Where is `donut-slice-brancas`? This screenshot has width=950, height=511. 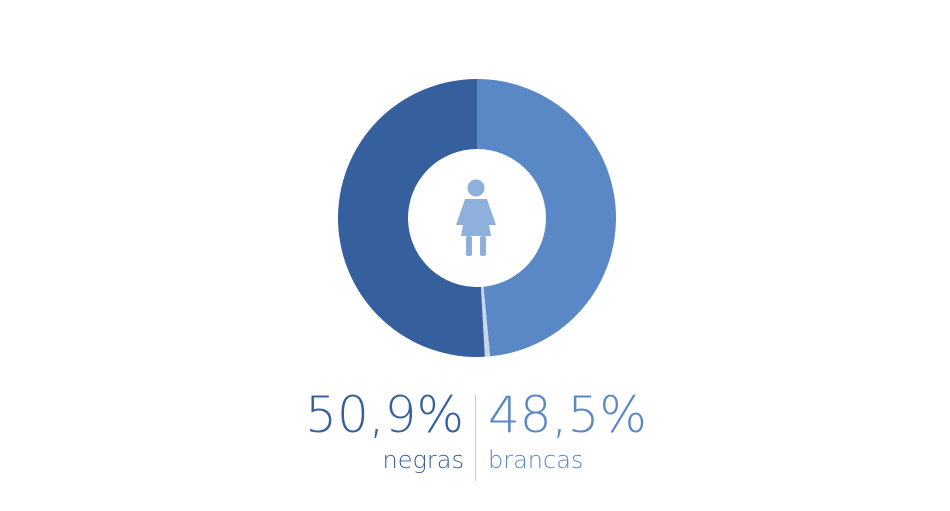
donut-slice-brancas is located at coordinates (547, 218).